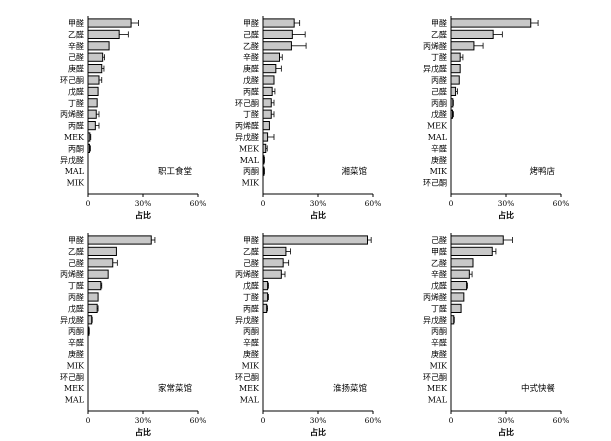 This screenshot has height=441, width=611. What do you see at coordinates (350, 388) in the screenshot?
I see `panel-title: 淮扬菜馆` at bounding box center [350, 388].